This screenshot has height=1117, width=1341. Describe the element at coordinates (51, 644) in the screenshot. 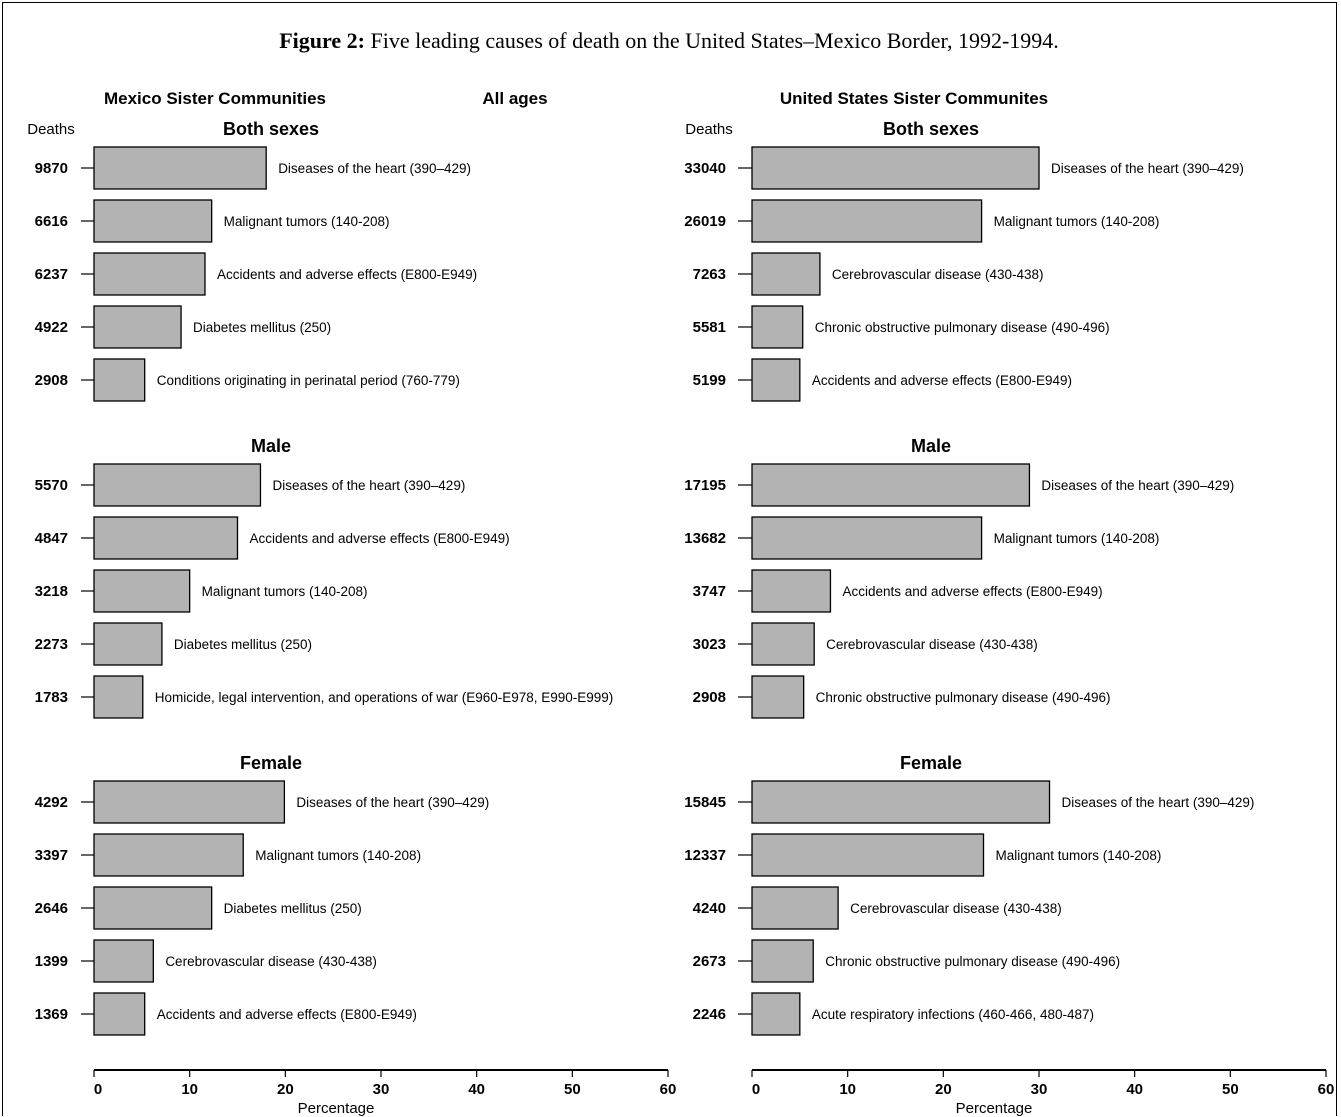

I see `deaths-value: 2273` at that location.